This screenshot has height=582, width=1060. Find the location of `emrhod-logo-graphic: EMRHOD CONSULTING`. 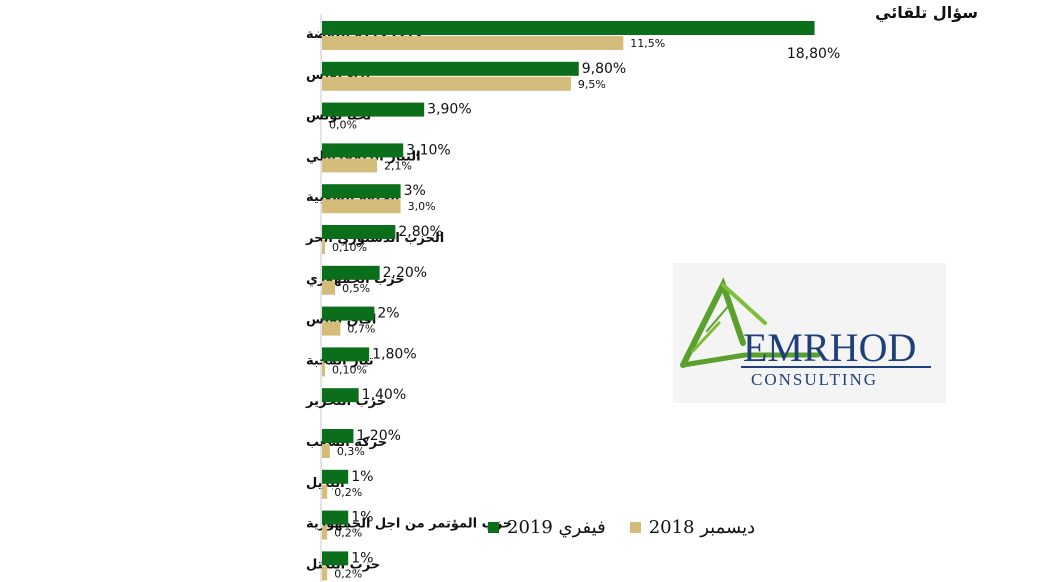

emrhod-logo-graphic: EMRHOD CONSULTING is located at coordinates (805, 333).